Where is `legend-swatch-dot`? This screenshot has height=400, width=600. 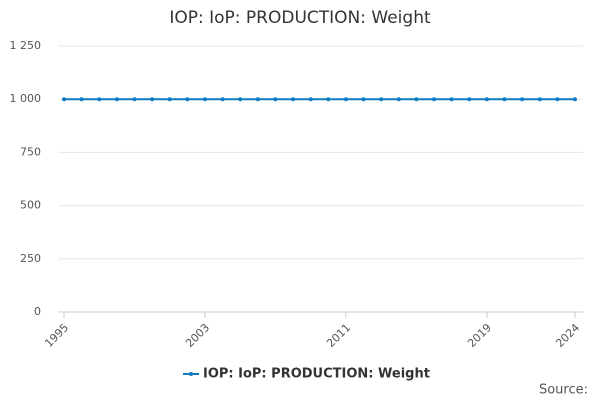
legend-swatch-dot is located at coordinates (191, 374).